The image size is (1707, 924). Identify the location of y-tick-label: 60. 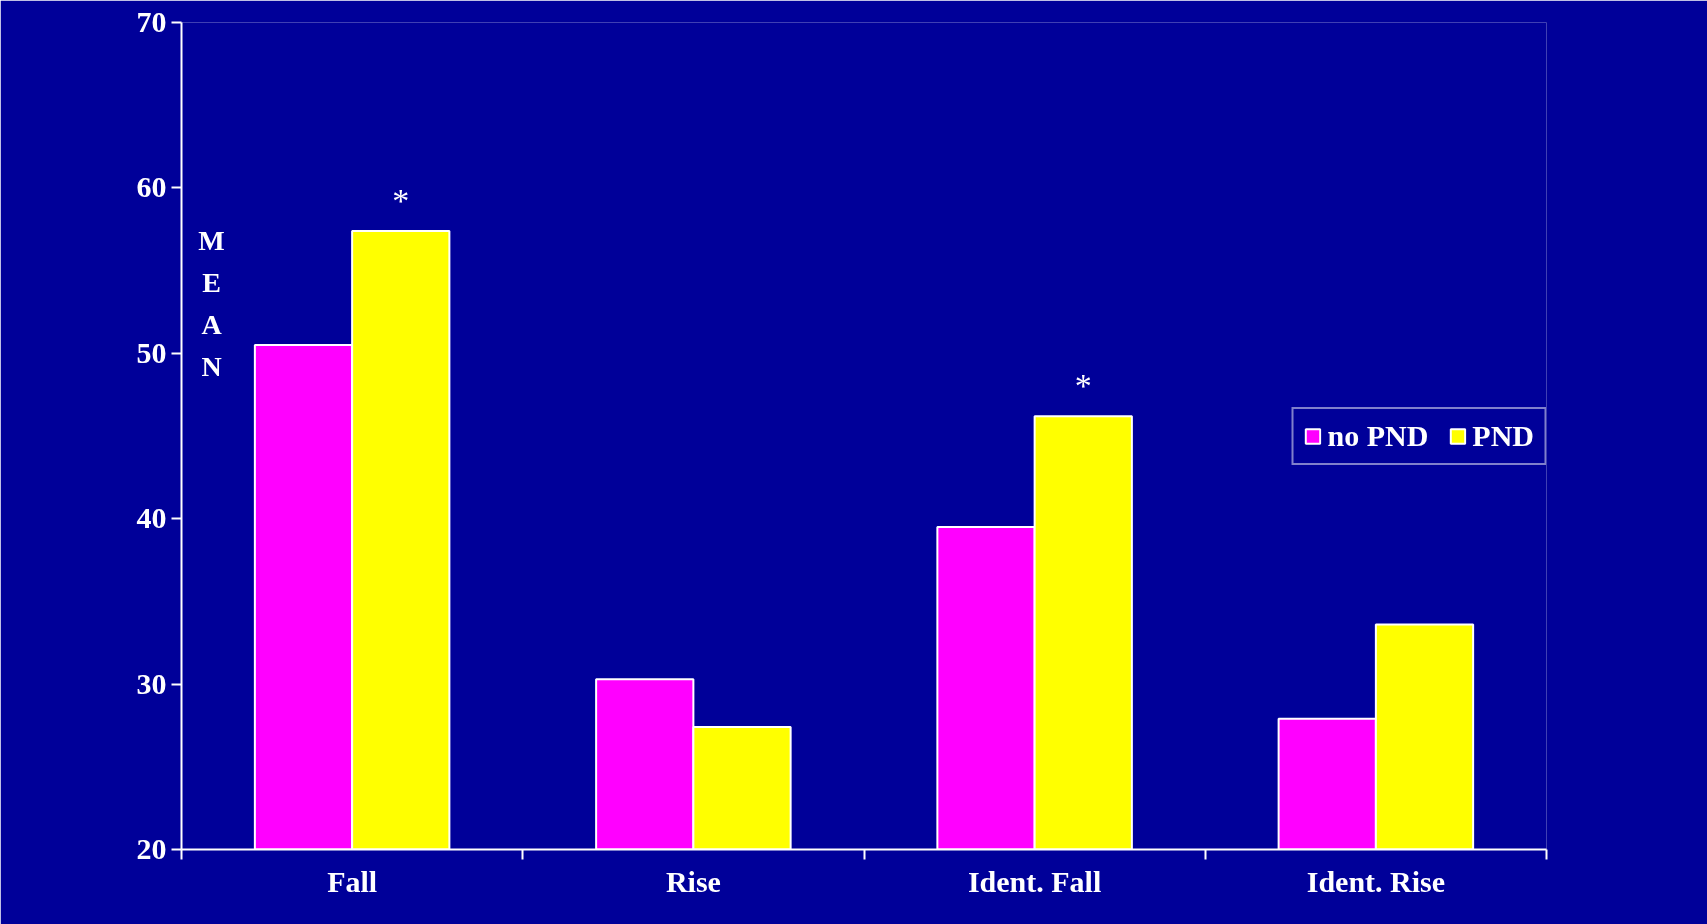
(151, 187).